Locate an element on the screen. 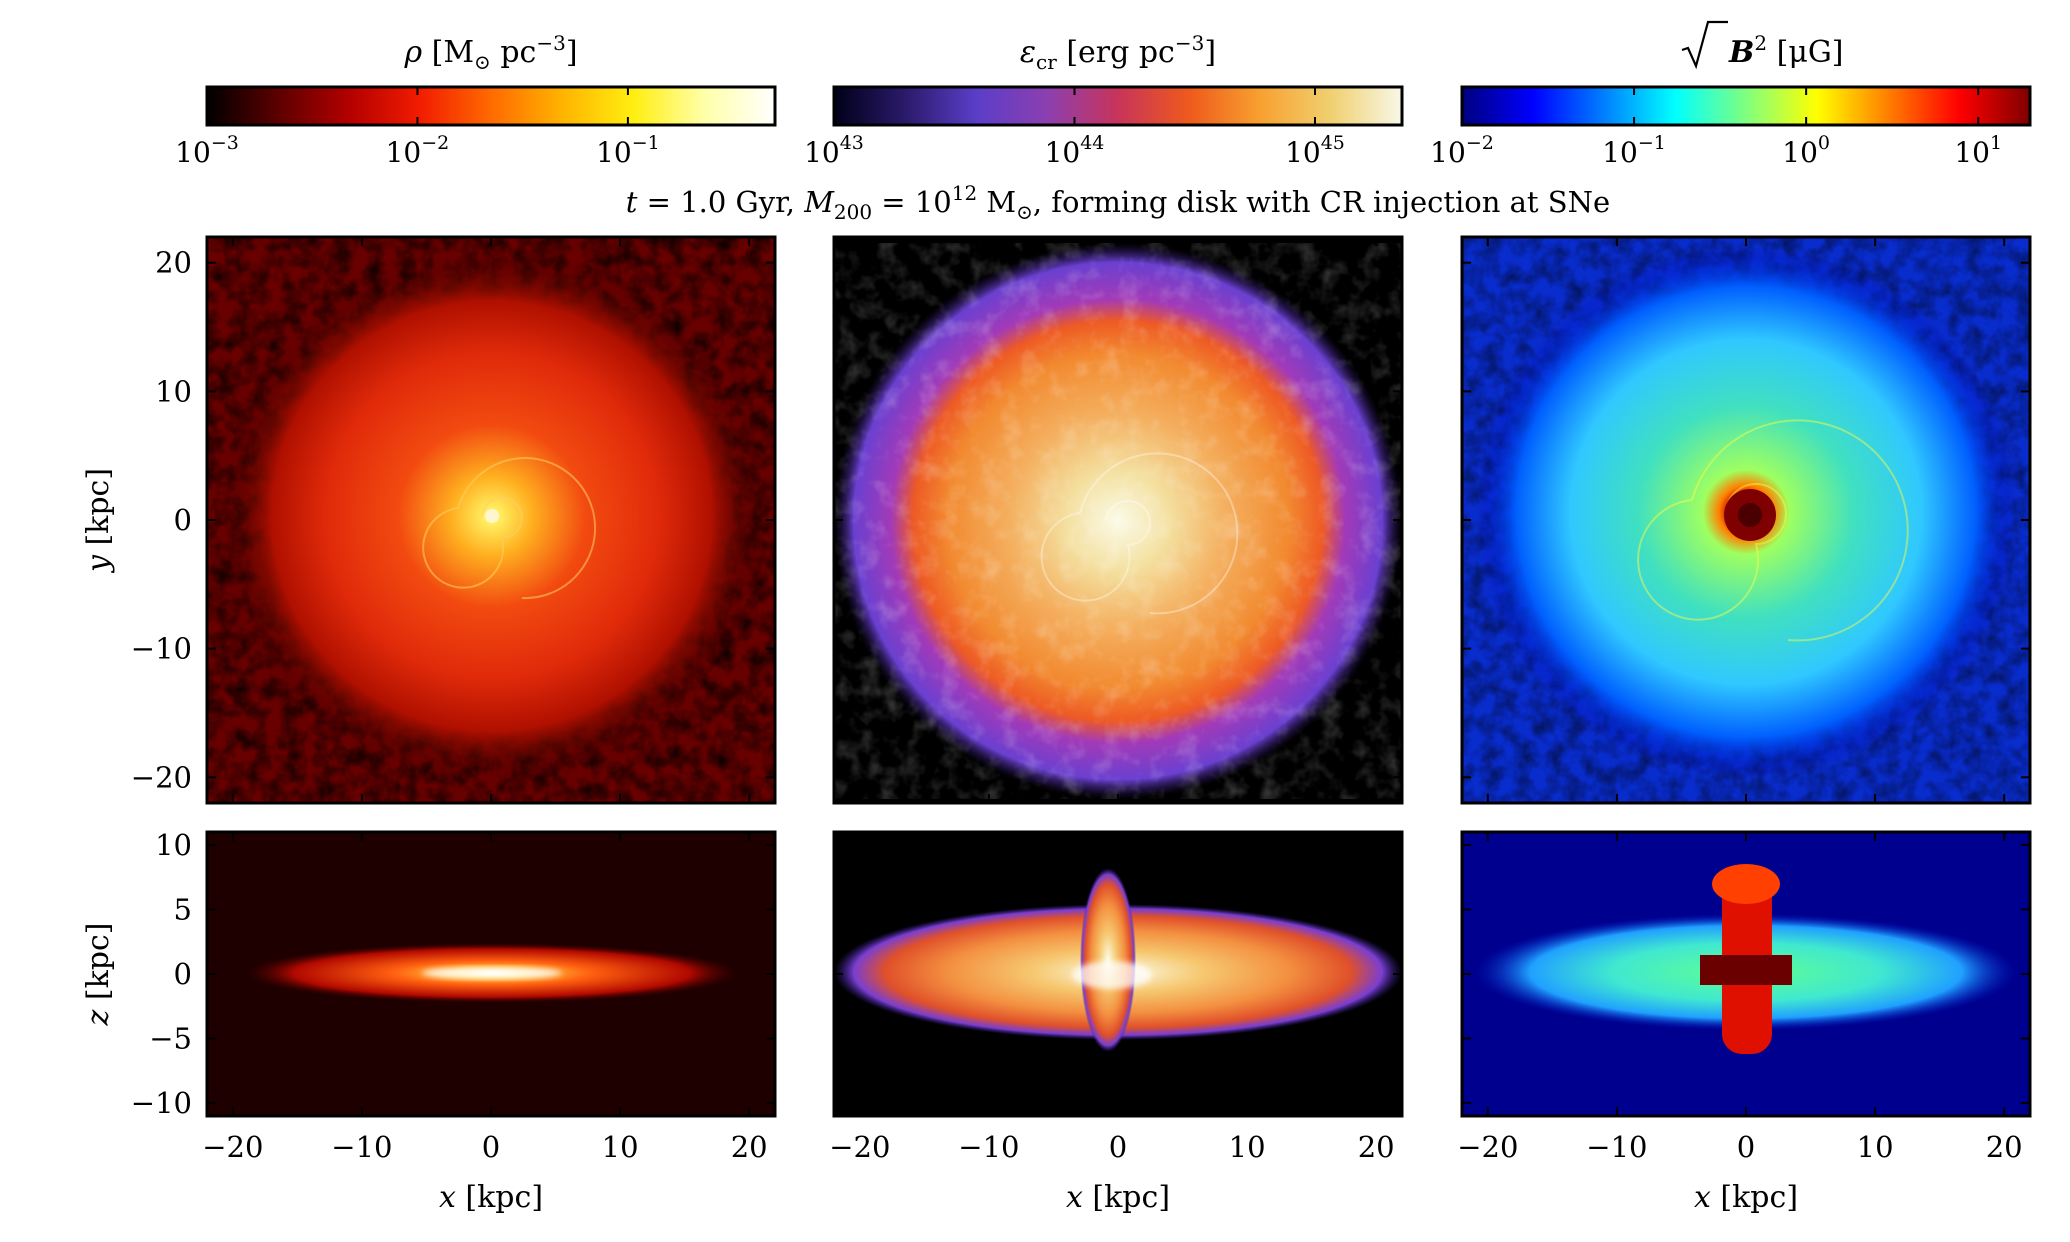 The height and width of the screenshot is (1242, 2070). z-tick-label: −10 is located at coordinates (161, 1103).